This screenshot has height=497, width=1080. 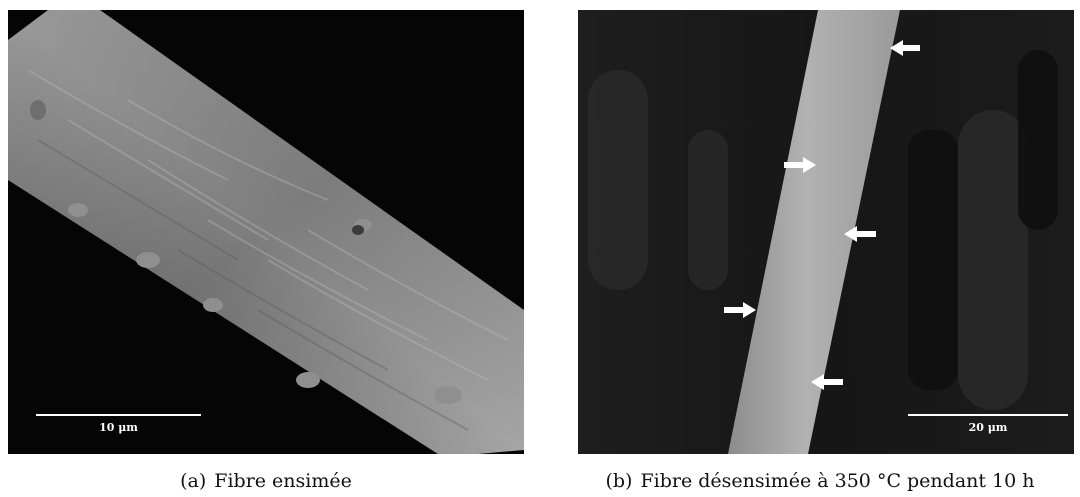 I want to click on fiber-body, so click(x=814, y=232).